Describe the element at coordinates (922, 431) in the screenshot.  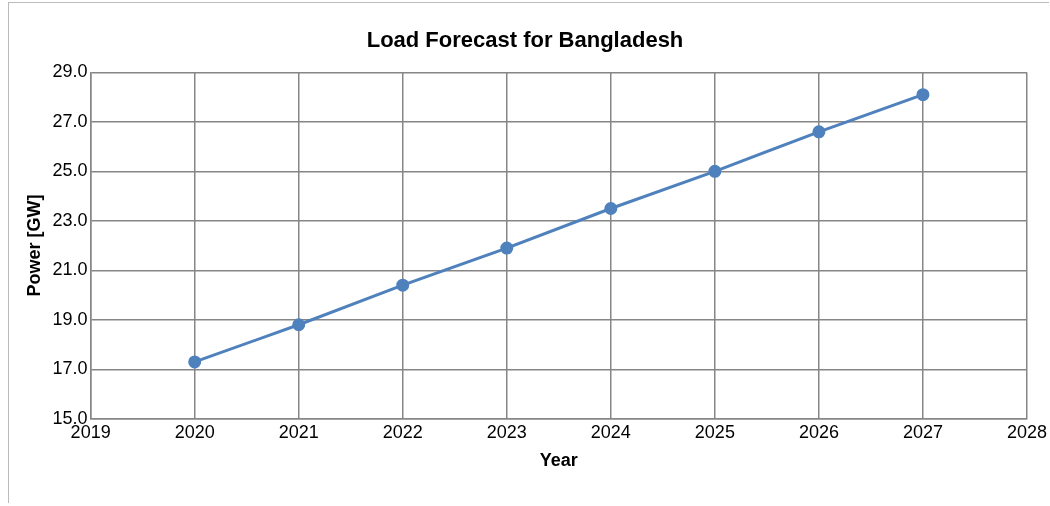
I see `x-tick-label: 2027` at that location.